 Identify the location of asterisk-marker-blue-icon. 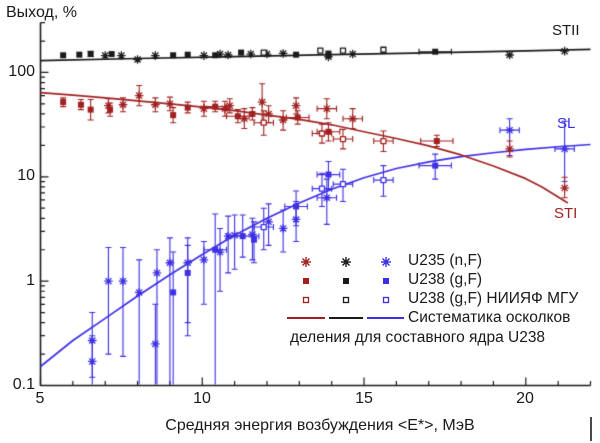
(386, 261).